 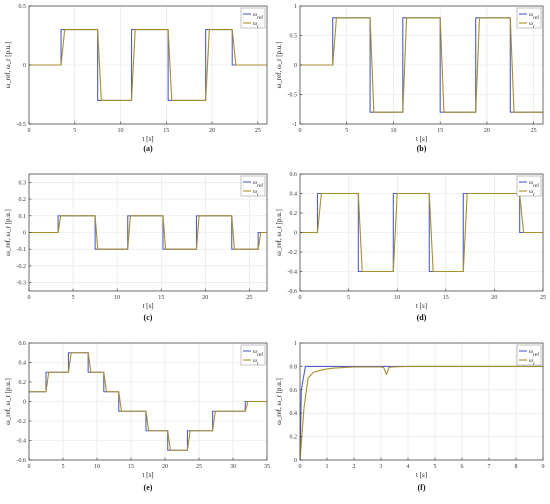 What do you see at coordinates (408, 467) in the screenshot?
I see `x-tick-label: 4` at bounding box center [408, 467].